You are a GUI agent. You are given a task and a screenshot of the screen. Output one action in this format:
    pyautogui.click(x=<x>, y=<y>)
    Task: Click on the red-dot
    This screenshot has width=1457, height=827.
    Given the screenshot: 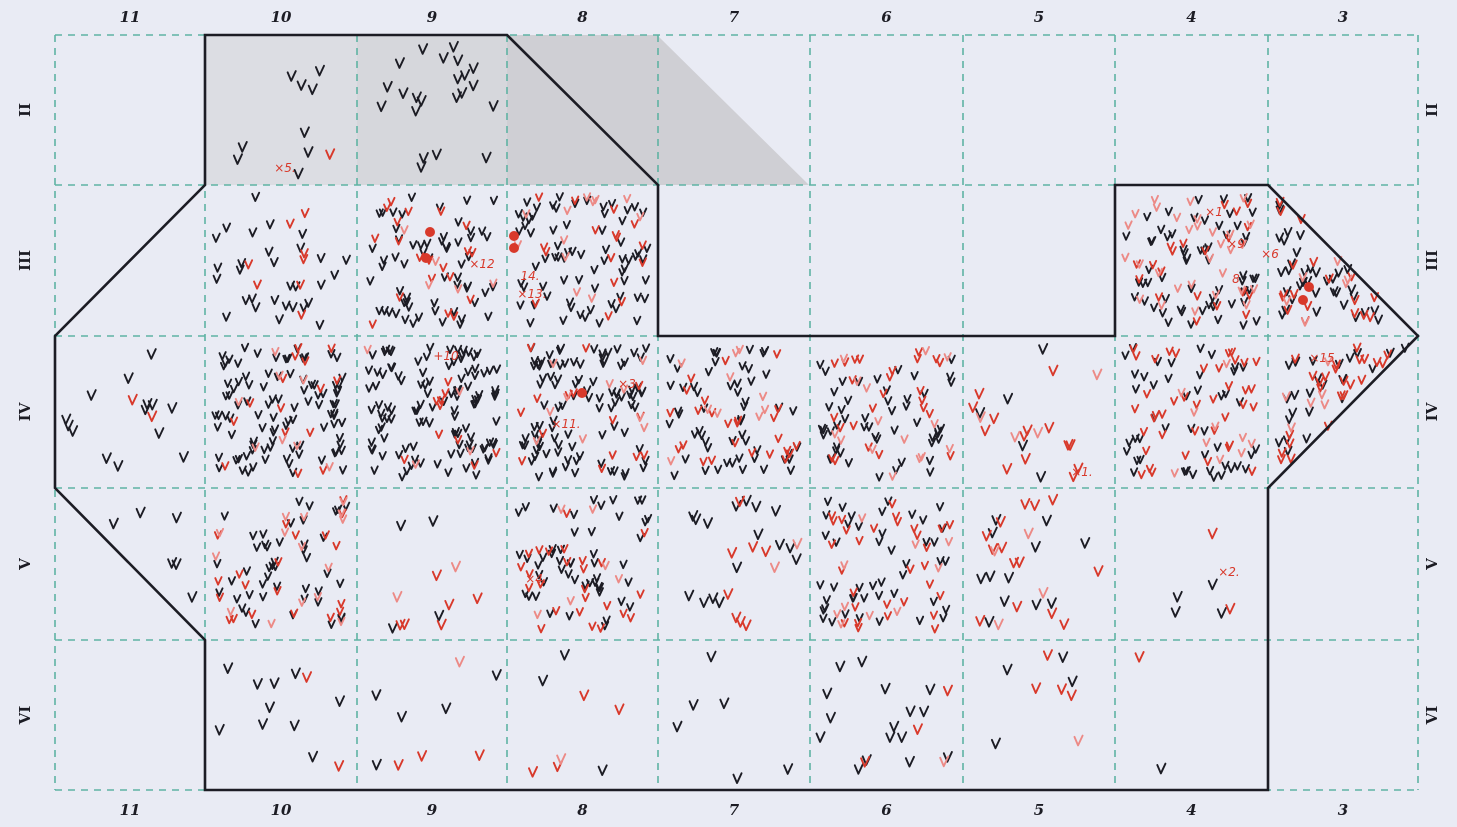 What is the action you would take?
    pyautogui.click(x=514, y=236)
    